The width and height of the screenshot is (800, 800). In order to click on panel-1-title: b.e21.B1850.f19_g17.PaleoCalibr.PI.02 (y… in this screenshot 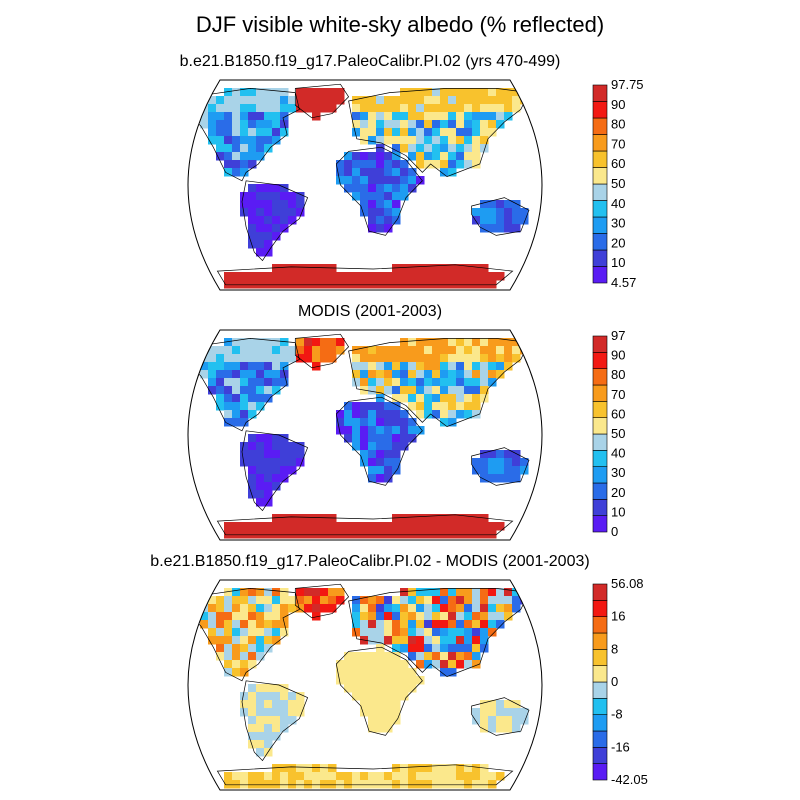, I will do `click(370, 61)`.